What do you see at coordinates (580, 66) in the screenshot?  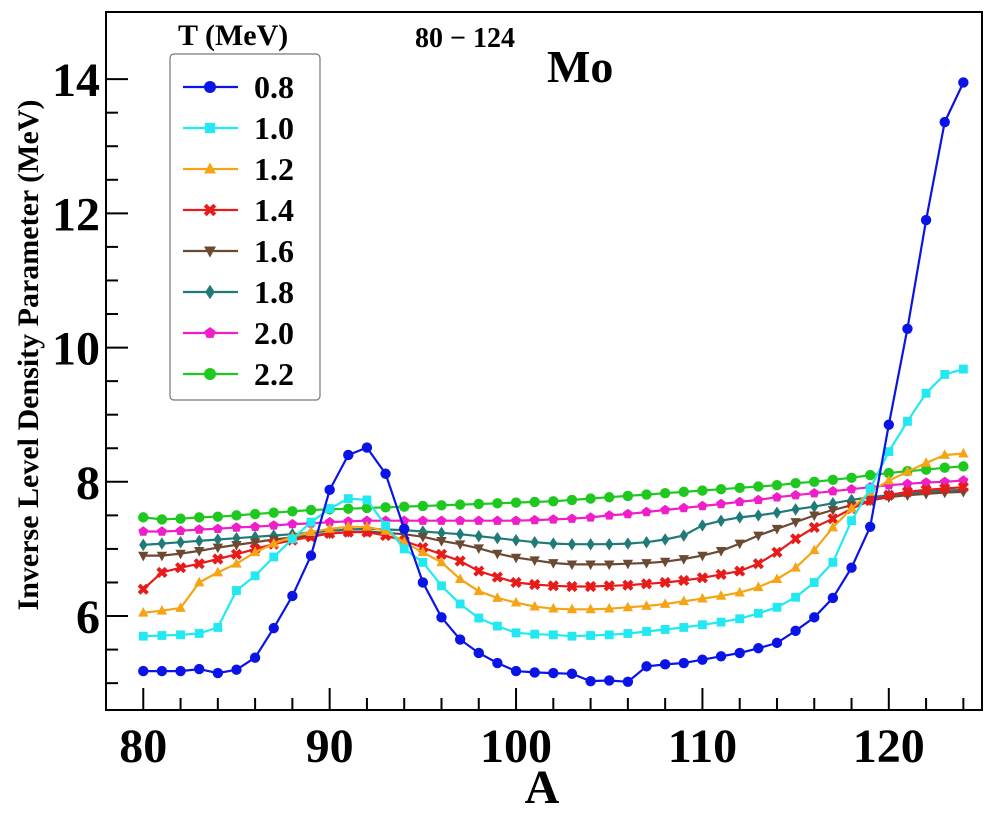 I see `nucleus-element: Mo` at bounding box center [580, 66].